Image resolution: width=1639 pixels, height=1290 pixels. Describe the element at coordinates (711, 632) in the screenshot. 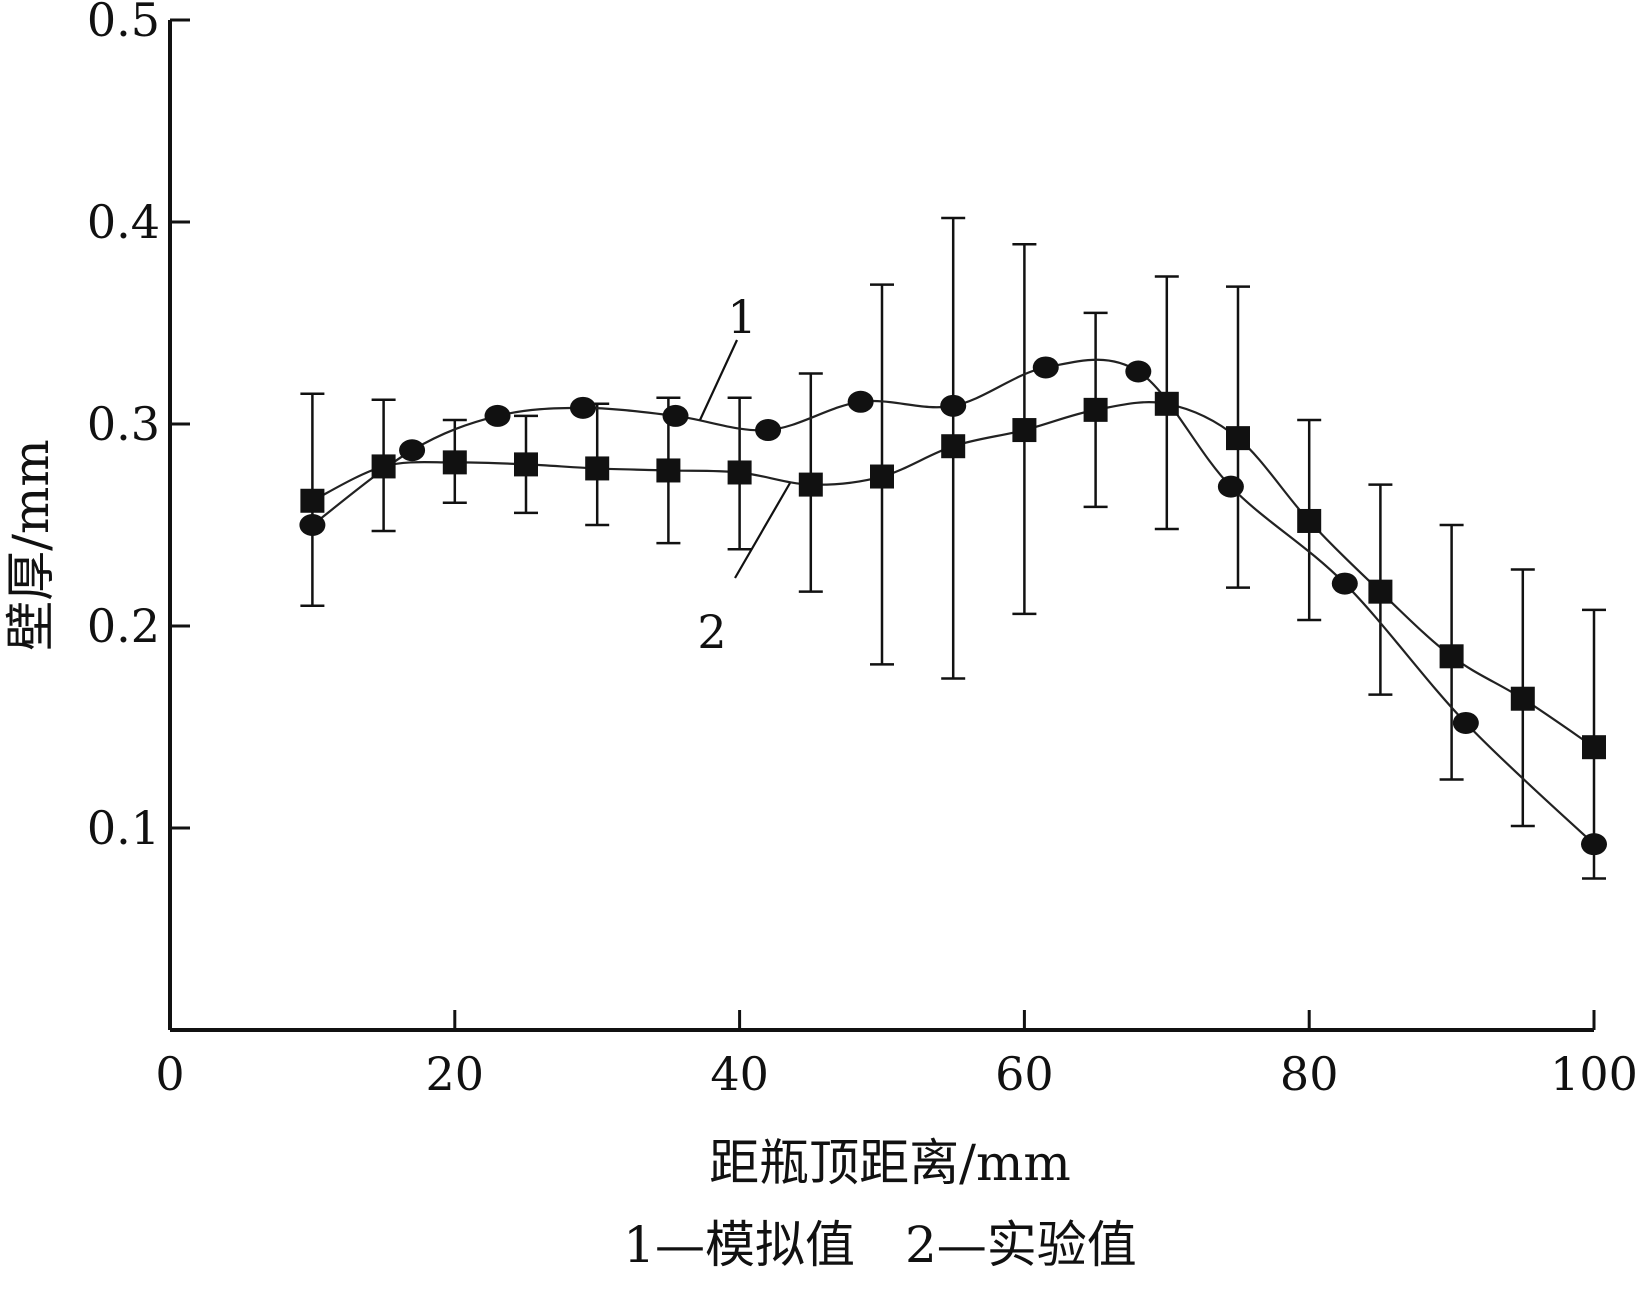

I see `annotation-2-label: 2` at that location.